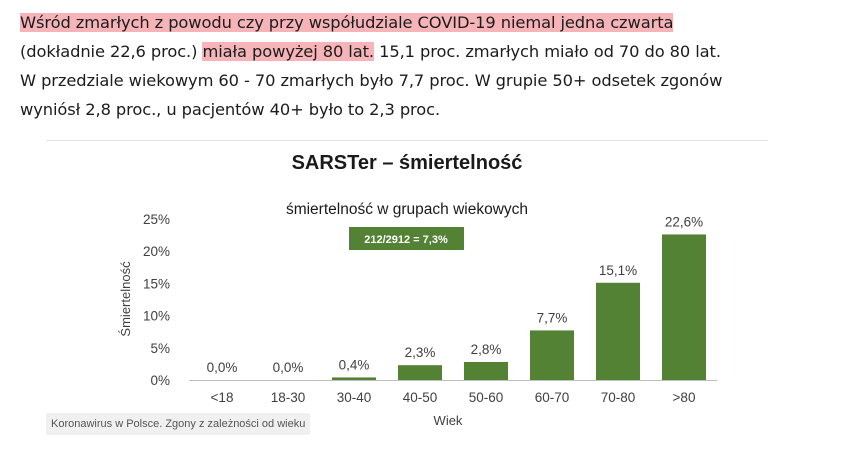  What do you see at coordinates (407, 209) in the screenshot?
I see `chart-subtitle: śmiertelność w grupach wiekowych` at bounding box center [407, 209].